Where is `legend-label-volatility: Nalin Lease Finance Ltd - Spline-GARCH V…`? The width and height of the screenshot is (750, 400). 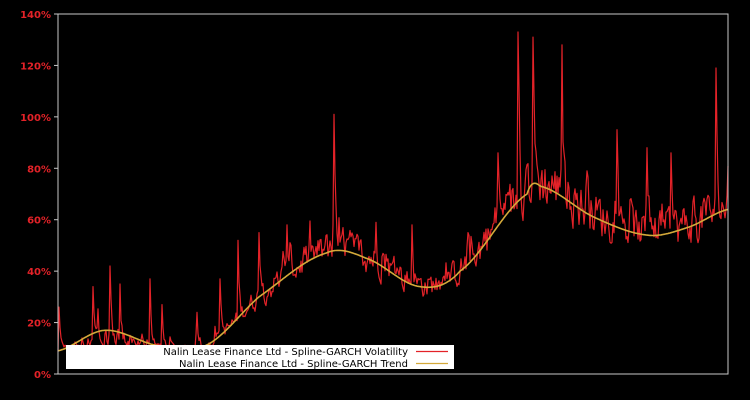
legend-label-volatility: Nalin Lease Finance Ltd - Spline-GARCH V… is located at coordinates (285, 352).